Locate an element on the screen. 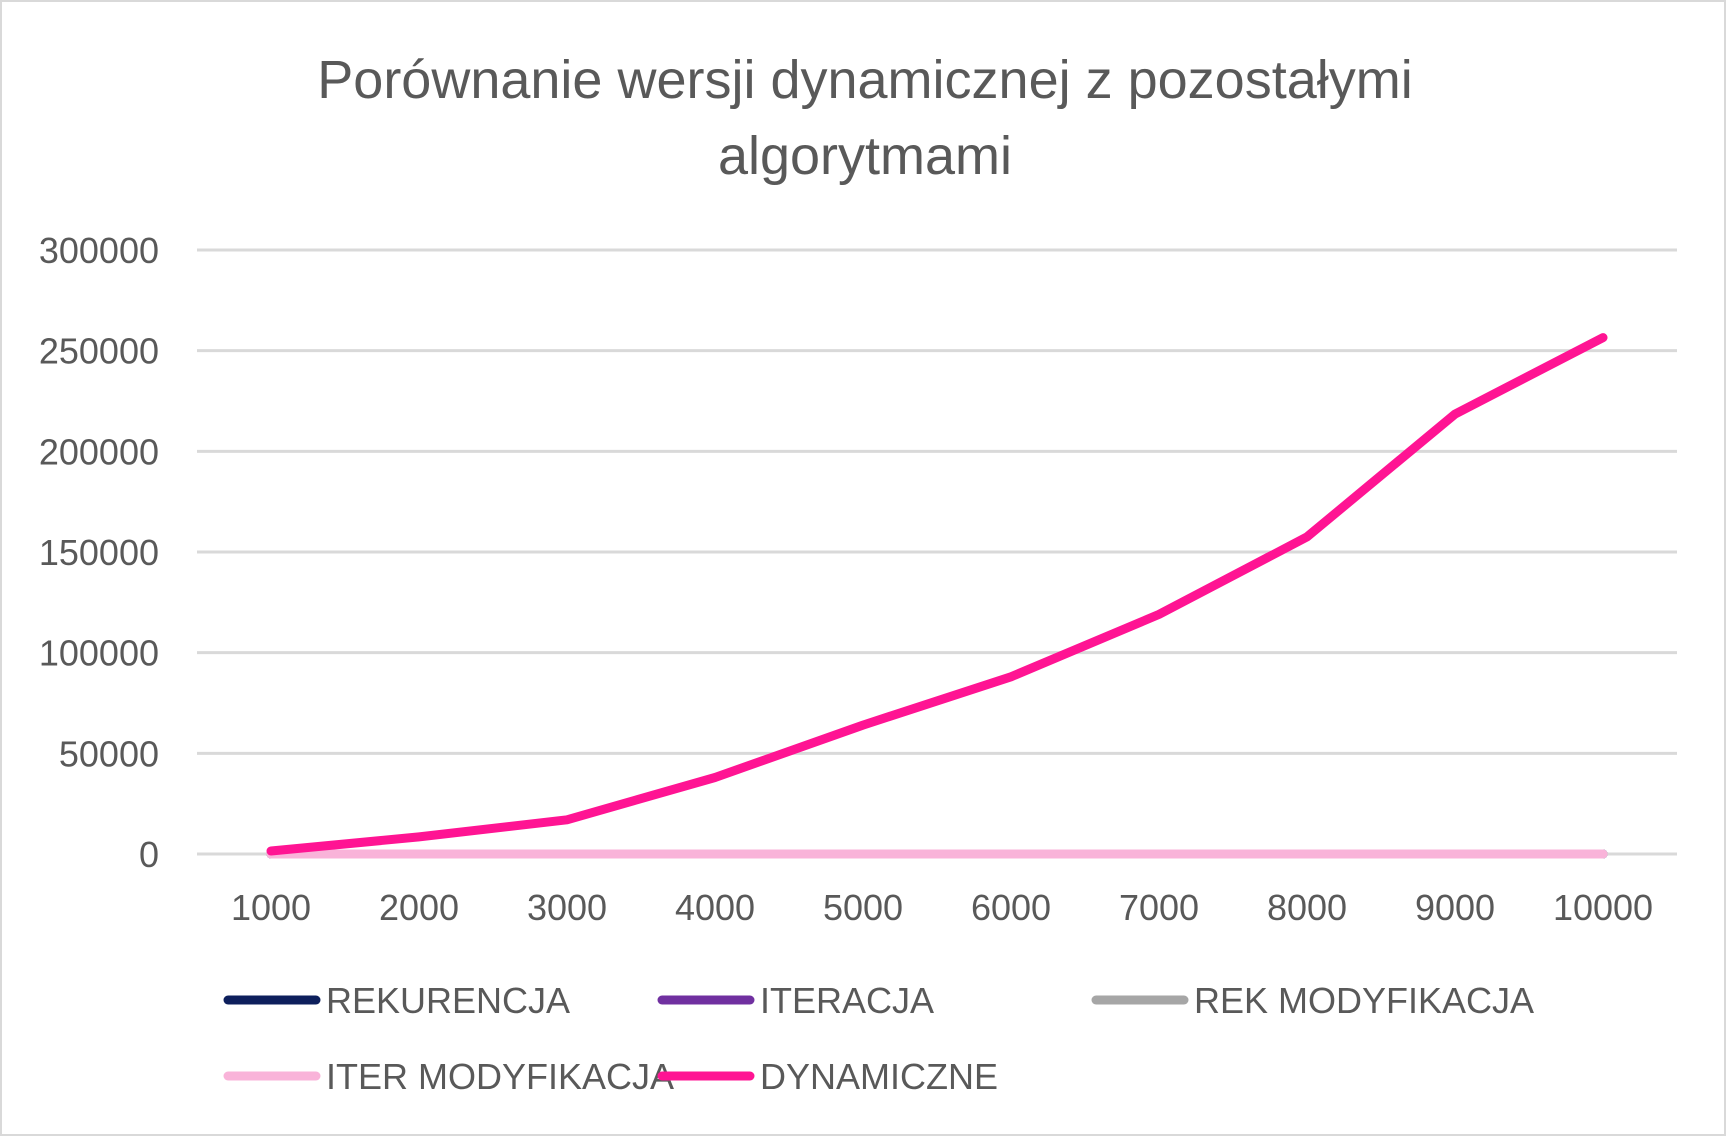 The image size is (1726, 1138). x-tick-label: 4000 is located at coordinates (715, 907).